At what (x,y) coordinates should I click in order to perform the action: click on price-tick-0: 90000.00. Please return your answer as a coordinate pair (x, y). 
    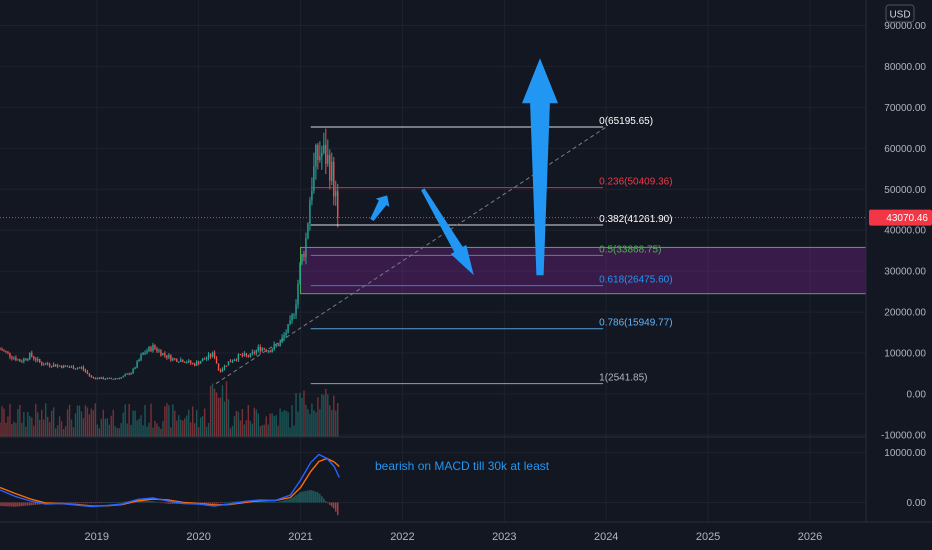
    Looking at the image, I should click on (905, 26).